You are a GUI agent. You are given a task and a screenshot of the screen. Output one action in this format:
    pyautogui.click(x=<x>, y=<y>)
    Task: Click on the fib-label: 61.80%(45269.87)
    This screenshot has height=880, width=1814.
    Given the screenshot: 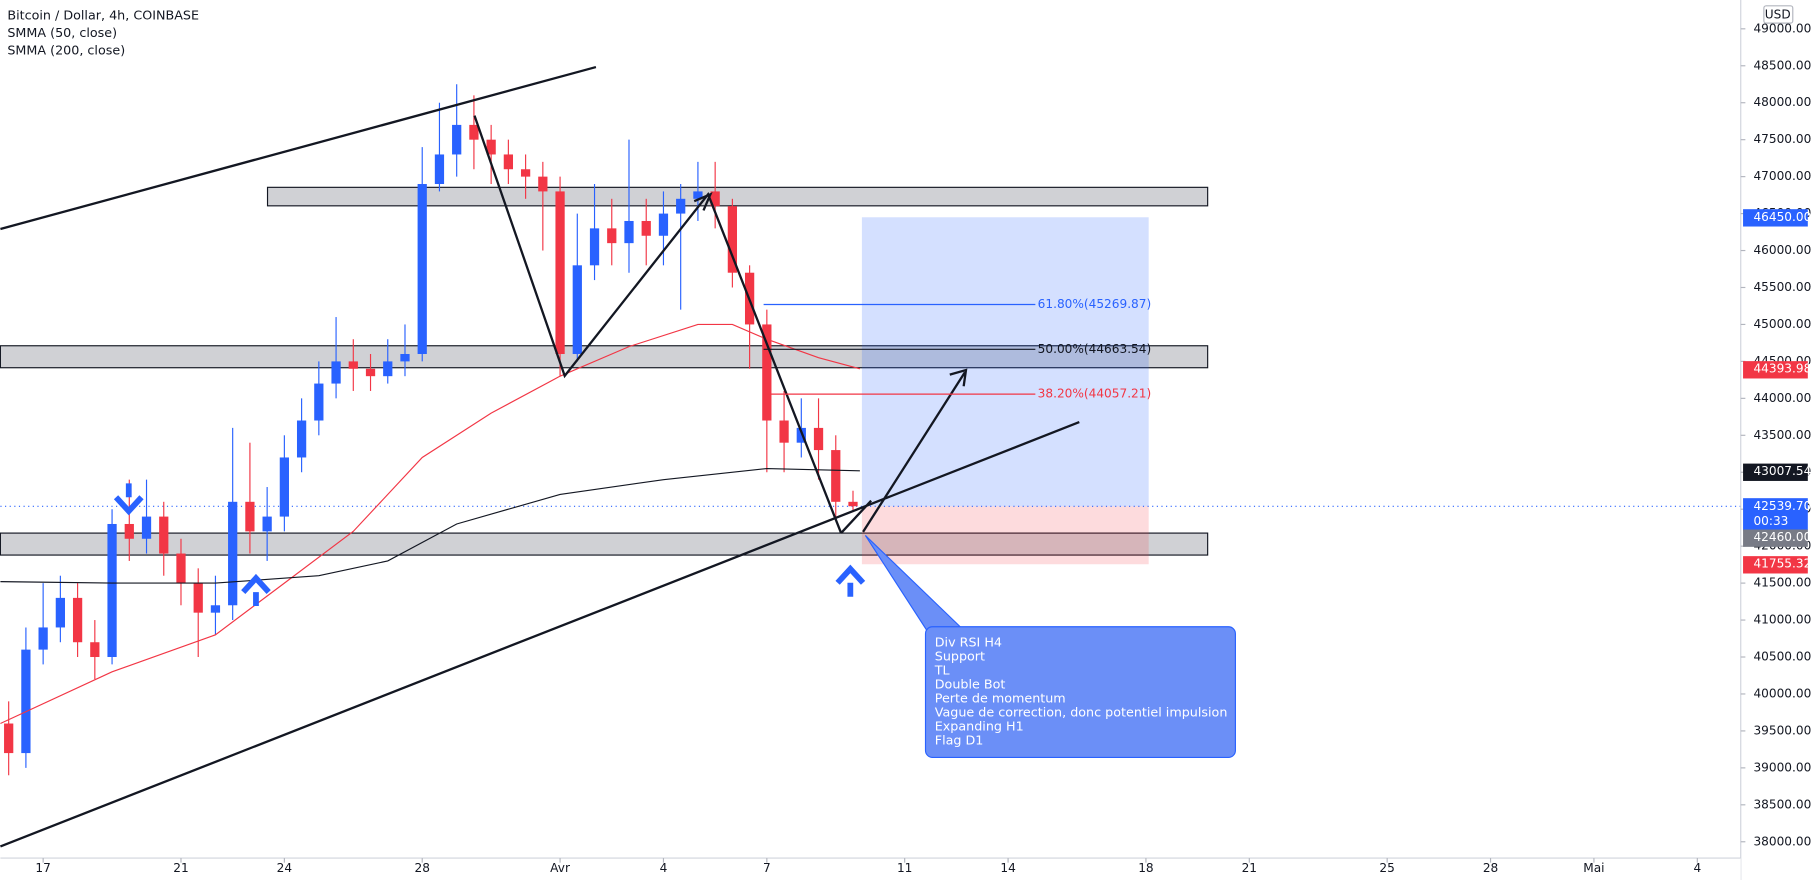 What is the action you would take?
    pyautogui.click(x=1095, y=304)
    